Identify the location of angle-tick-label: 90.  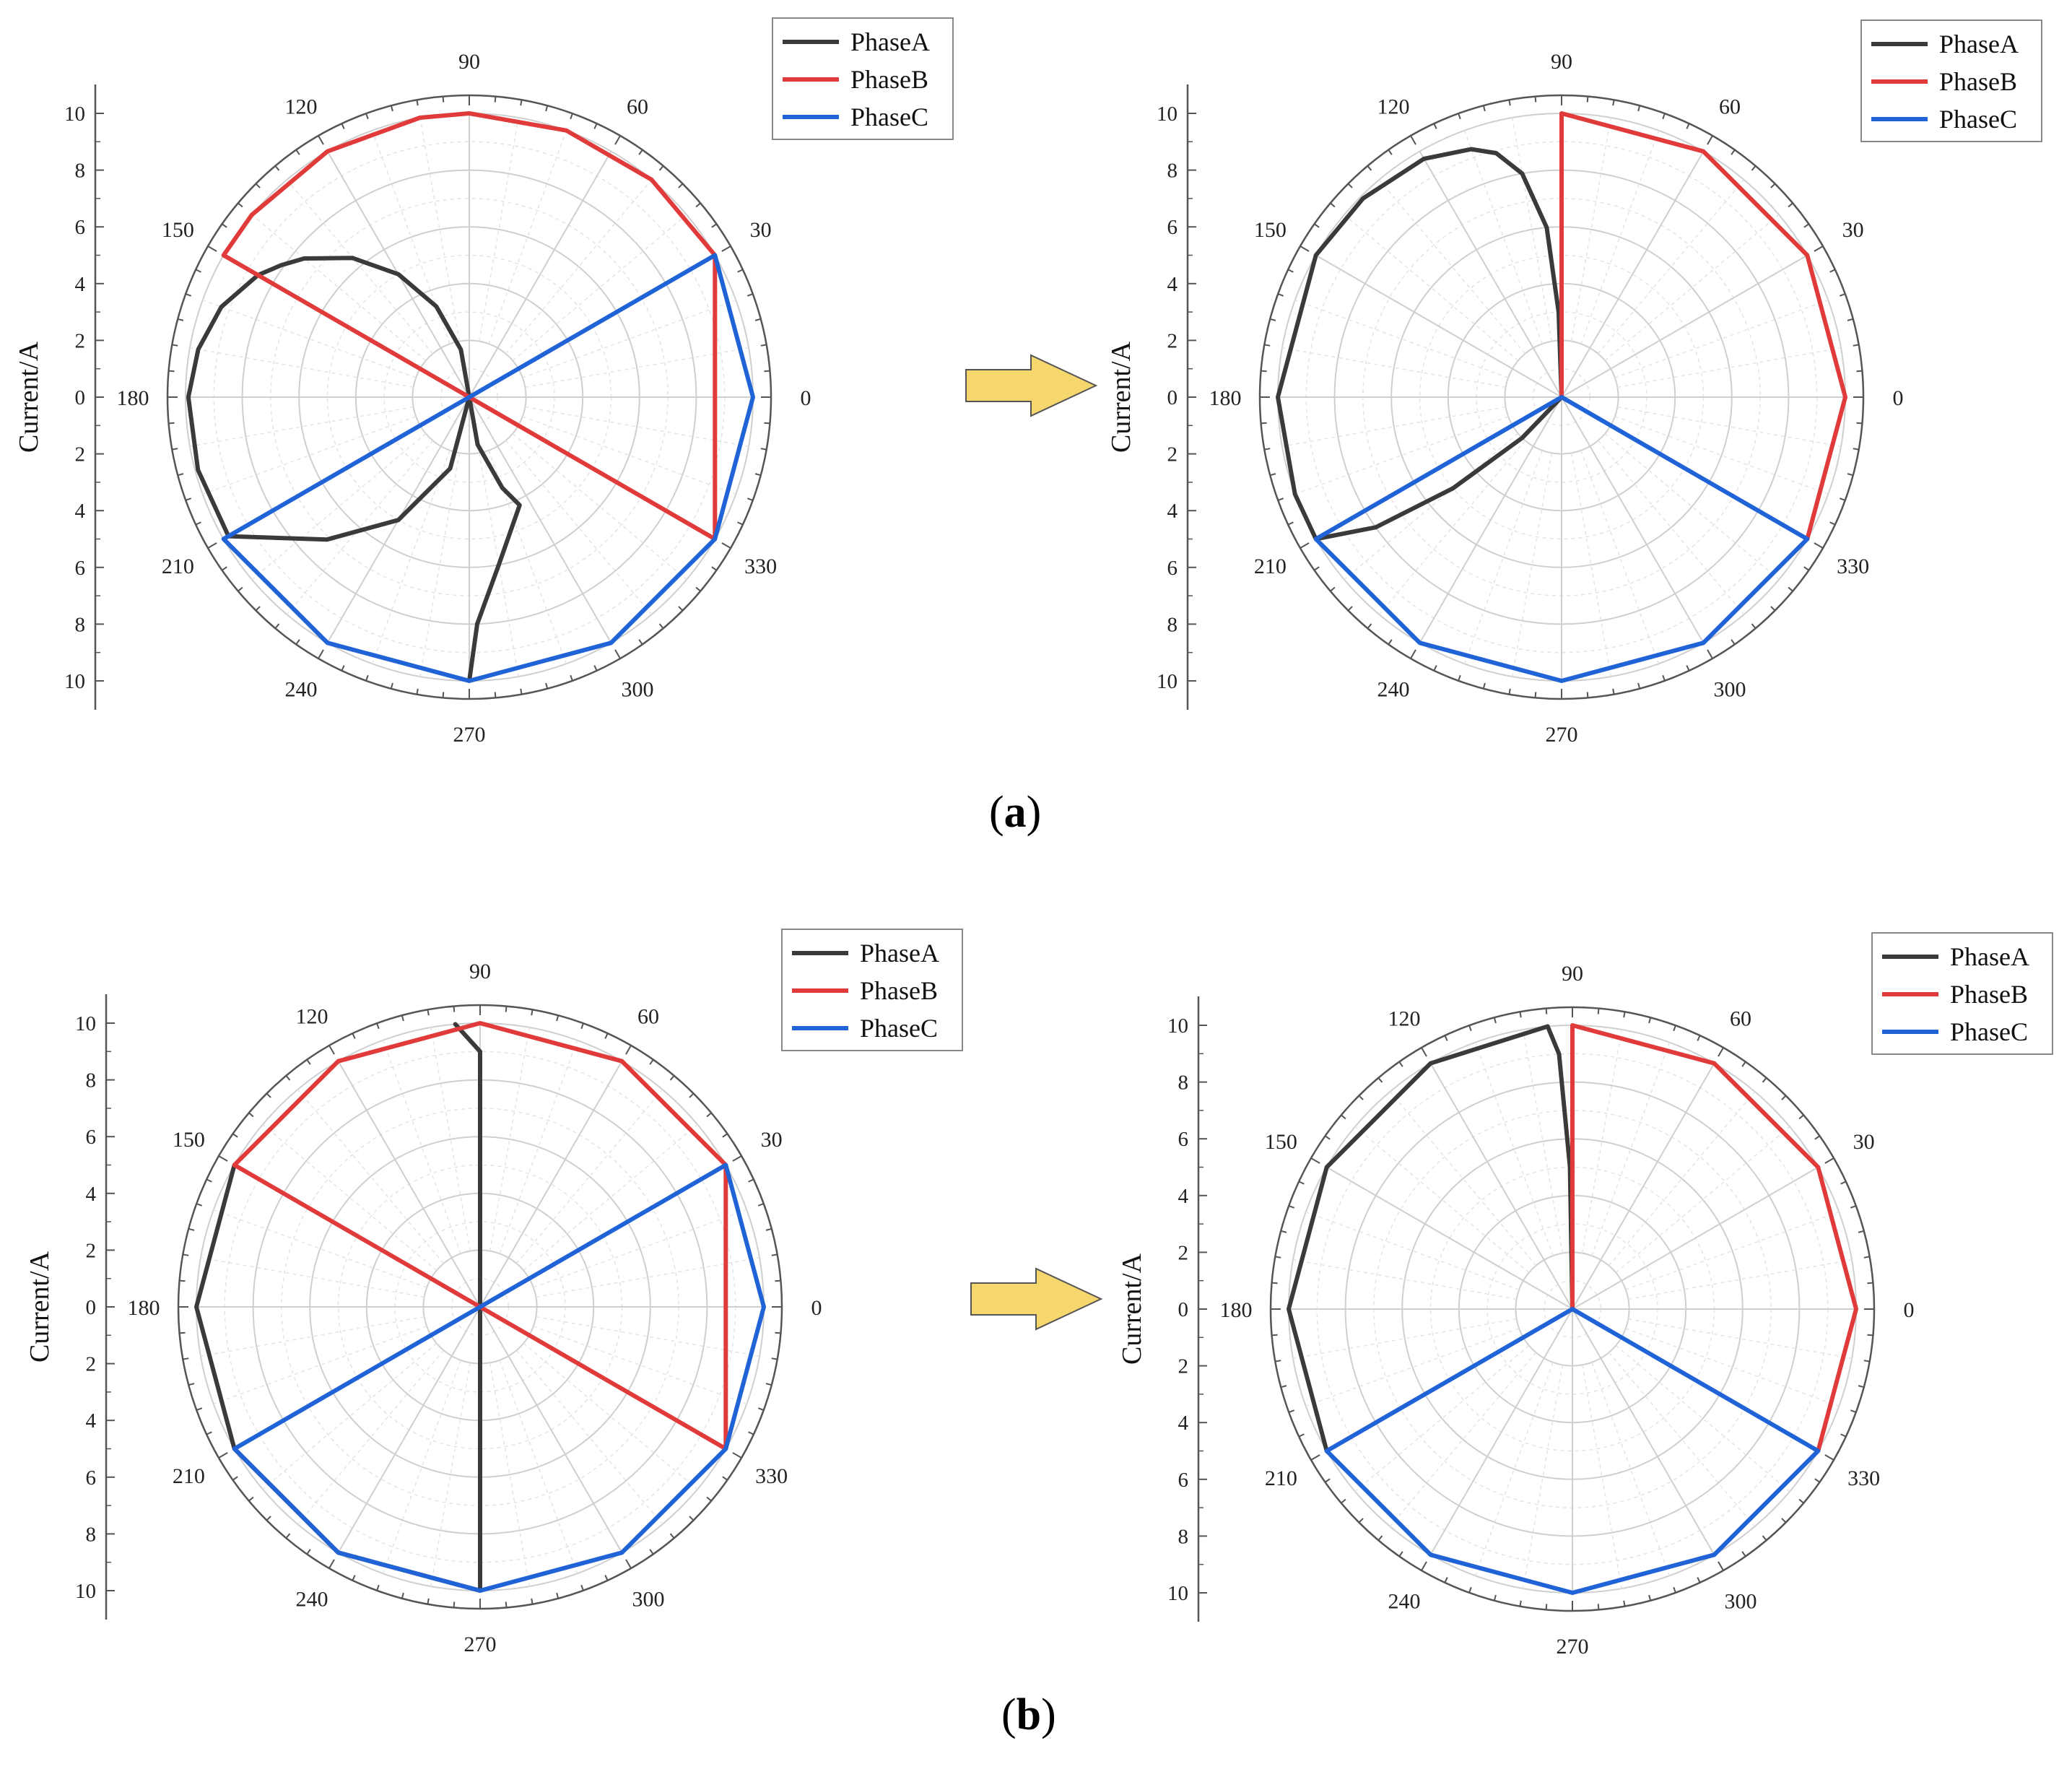
(480, 972).